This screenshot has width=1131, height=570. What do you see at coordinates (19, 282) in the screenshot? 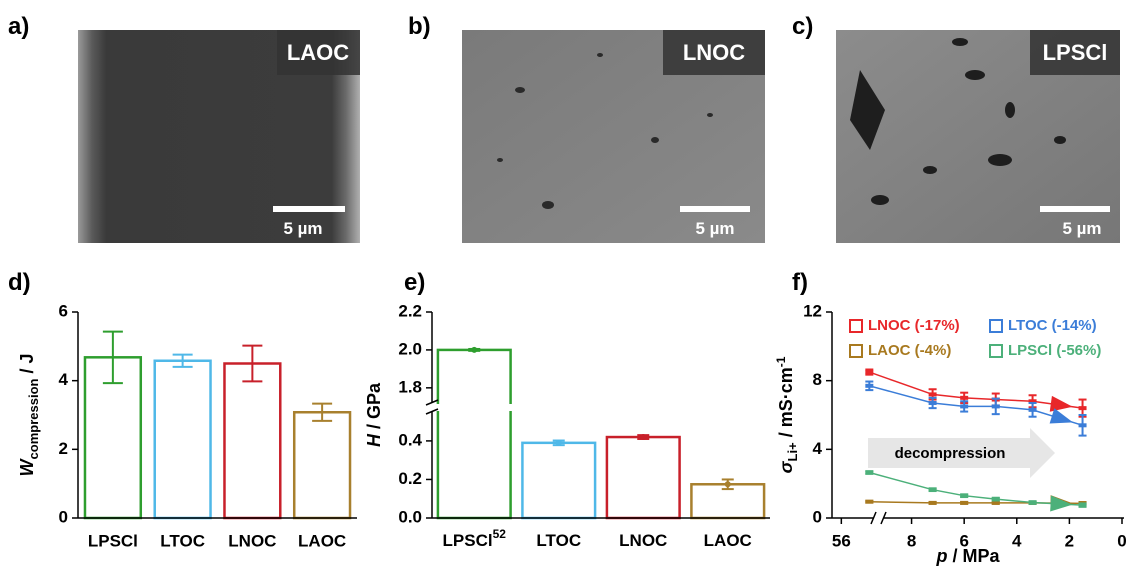
I see `panel-label: d)` at bounding box center [19, 282].